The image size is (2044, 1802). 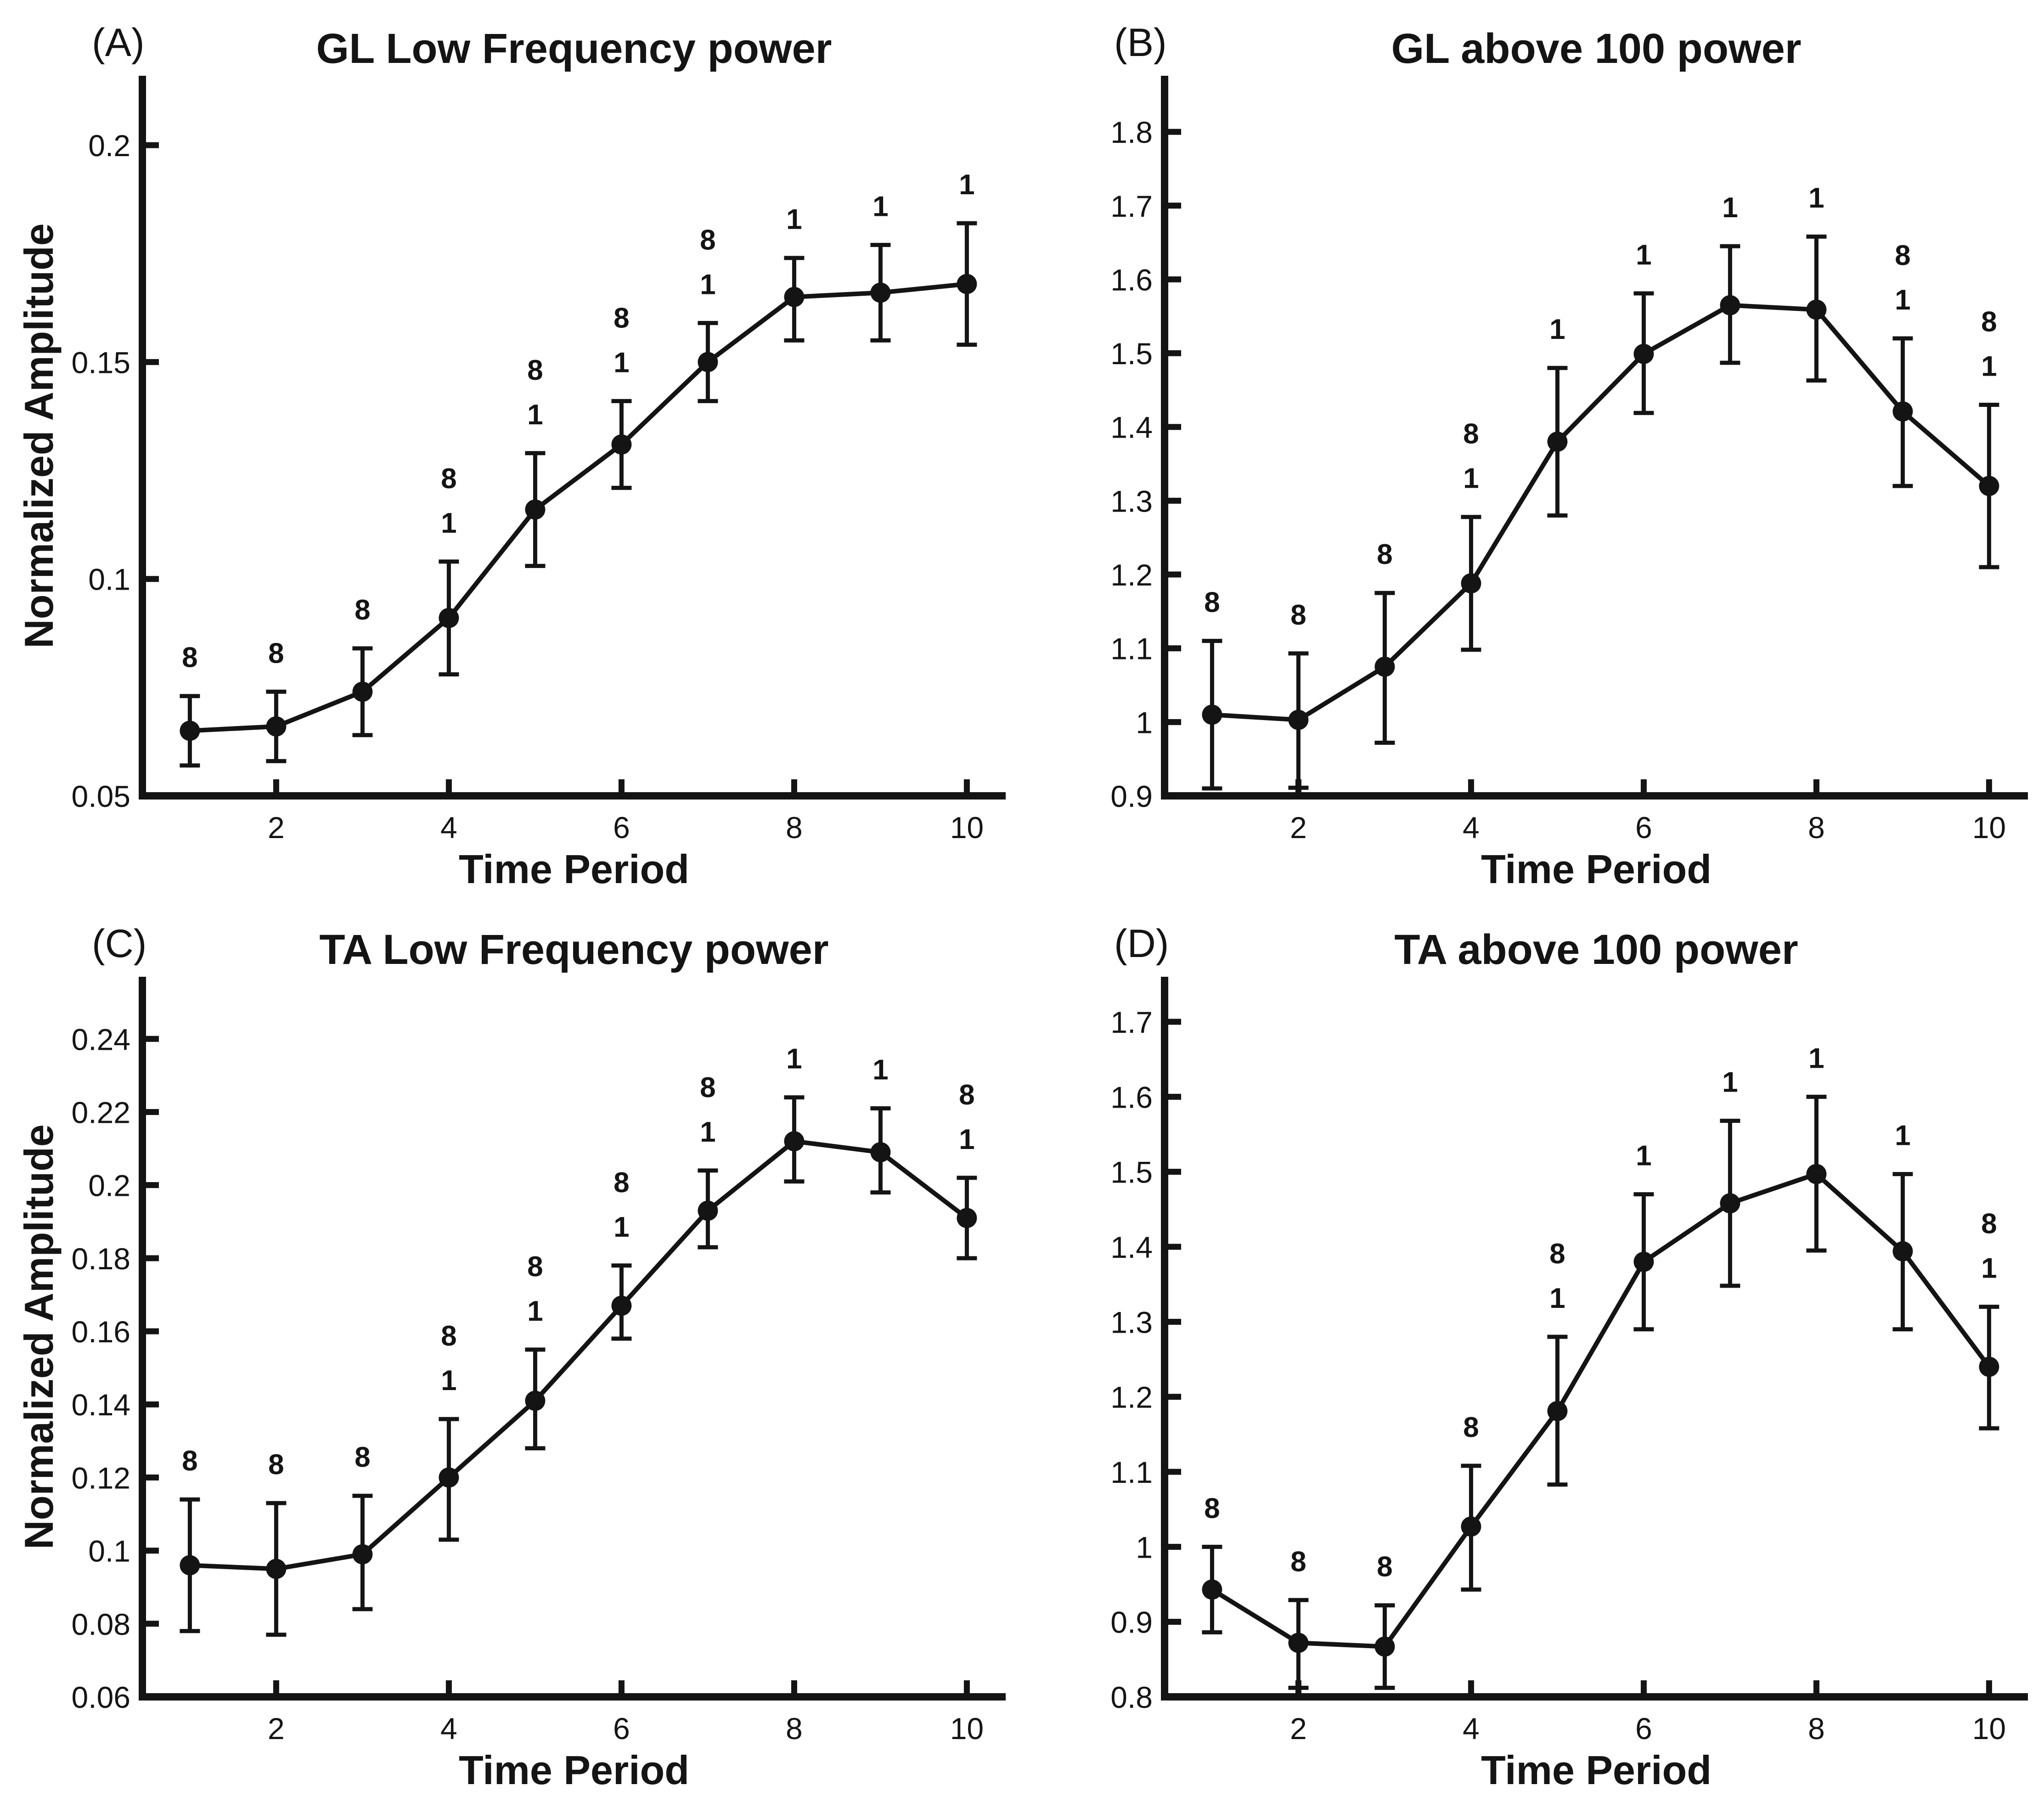 I want to click on y-tick-label: 0.06, so click(x=101, y=1697).